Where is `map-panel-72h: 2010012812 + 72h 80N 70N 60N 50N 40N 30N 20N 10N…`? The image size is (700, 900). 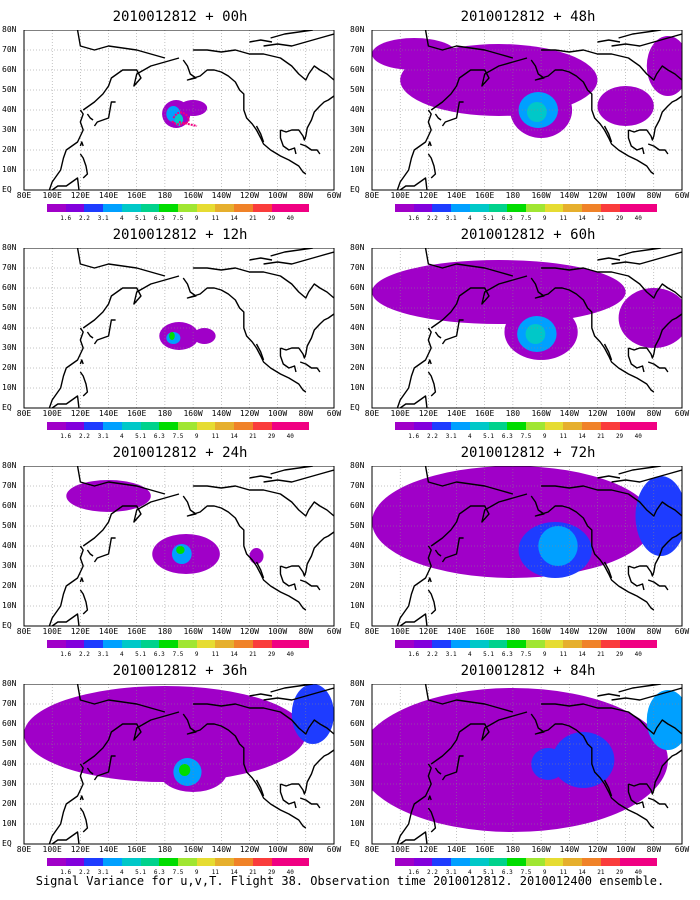
map-panel-72h: 2010012812 + 72h 80N 70N 60N 50N 40N 30N 20N 10N… is located at coordinates (524, 551).